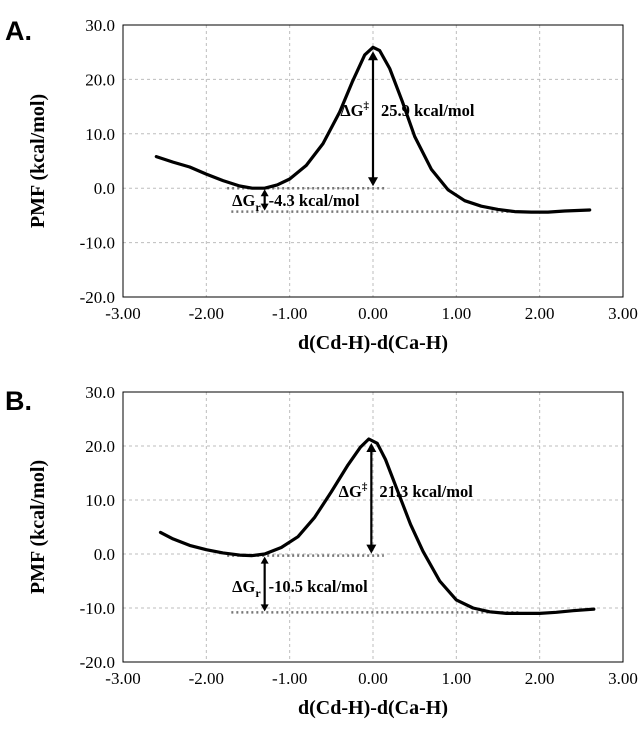 Image resolution: width=640 pixels, height=733 pixels. What do you see at coordinates (314, 200) in the screenshot?
I see `reaction-value: -4.3 kcal/mol` at bounding box center [314, 200].